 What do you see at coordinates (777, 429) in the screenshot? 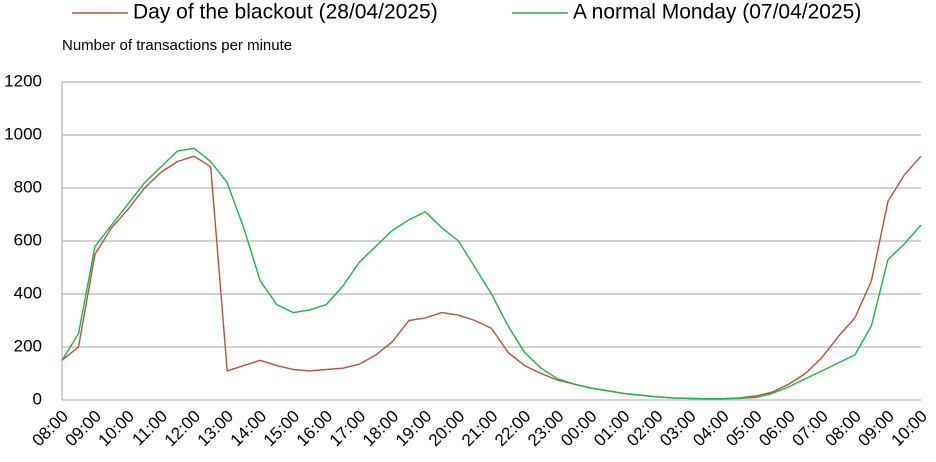
I see `x-tick-label: 06:00` at bounding box center [777, 429].